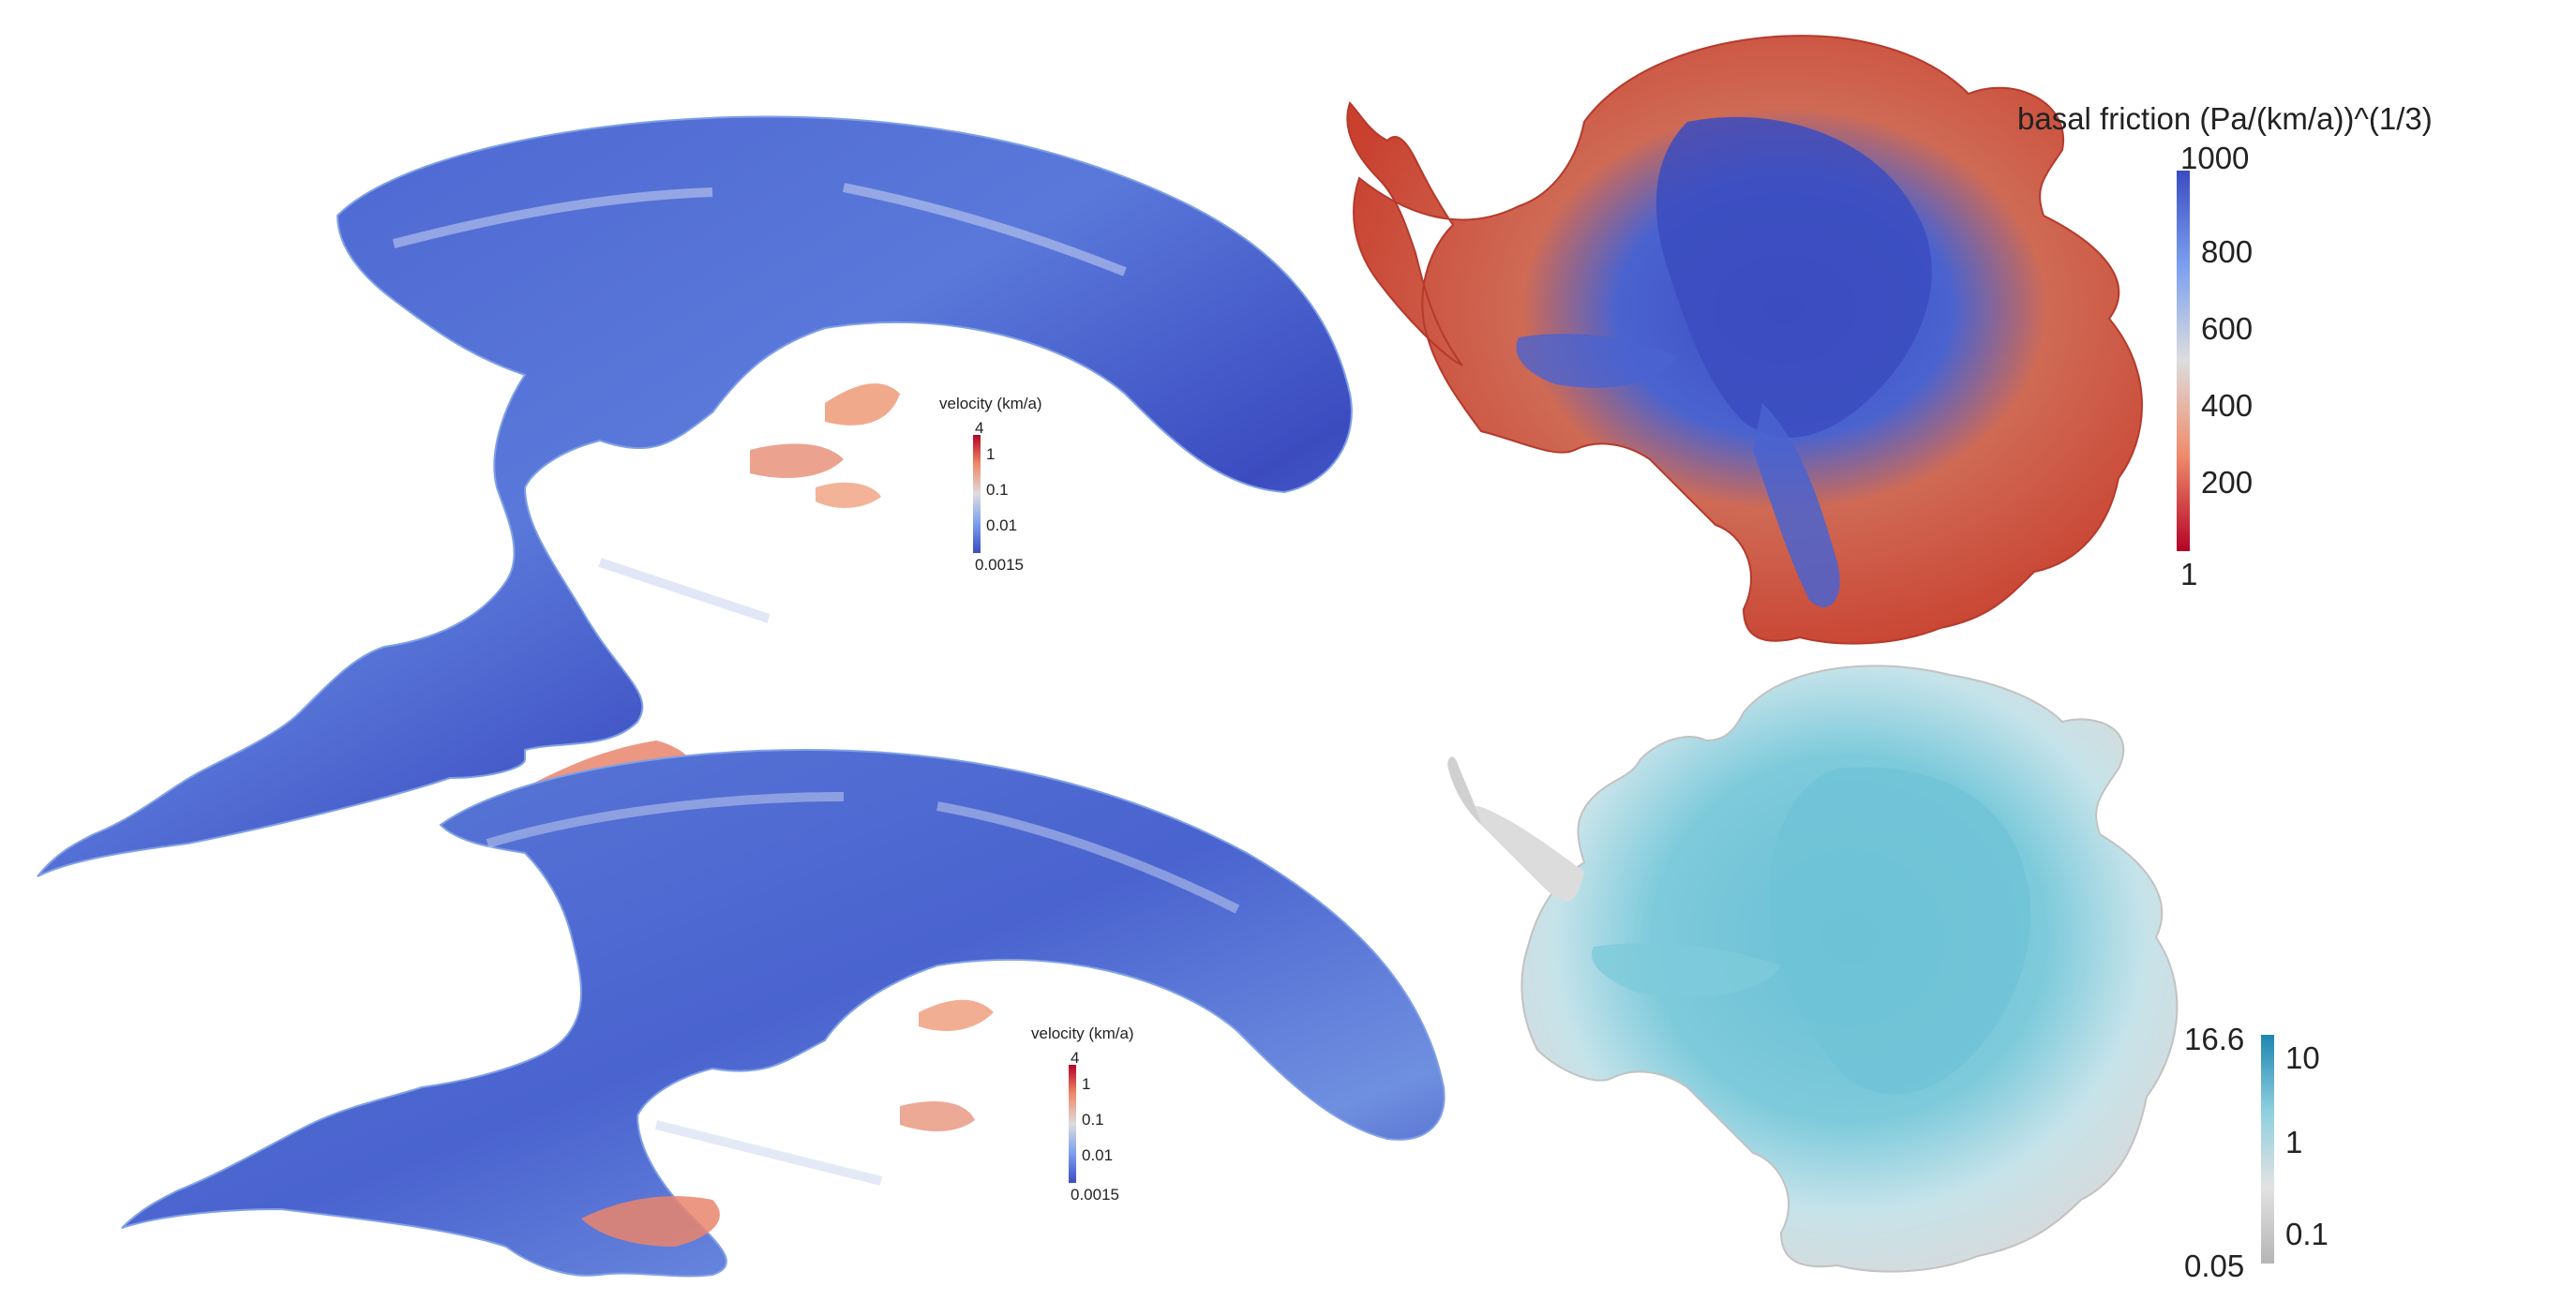 The width and height of the screenshot is (2576, 1316). I want to click on colorbar-top-left: velocity (km/a) 4 1 0.1 0.01 0.0015, so click(991, 485).